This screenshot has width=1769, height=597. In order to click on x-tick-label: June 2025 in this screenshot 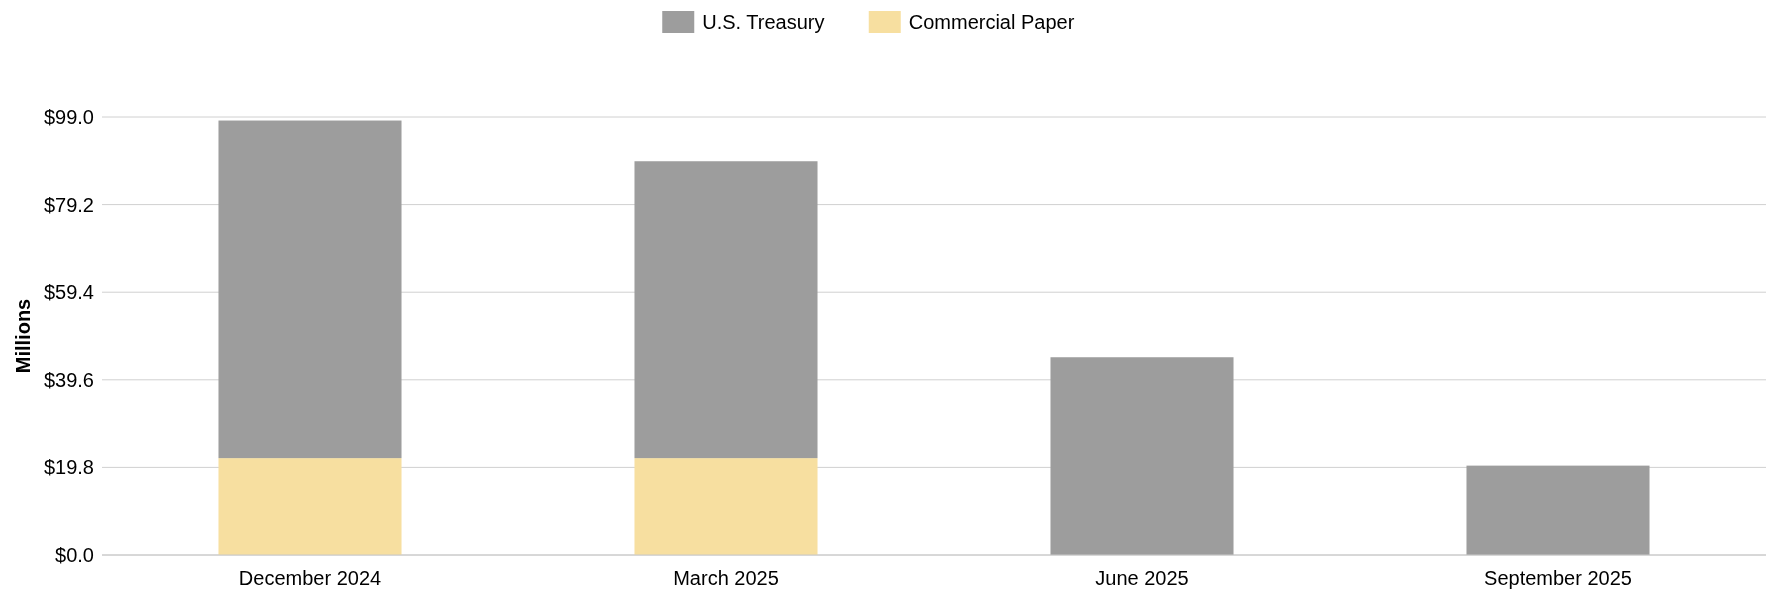, I will do `click(1142, 578)`.